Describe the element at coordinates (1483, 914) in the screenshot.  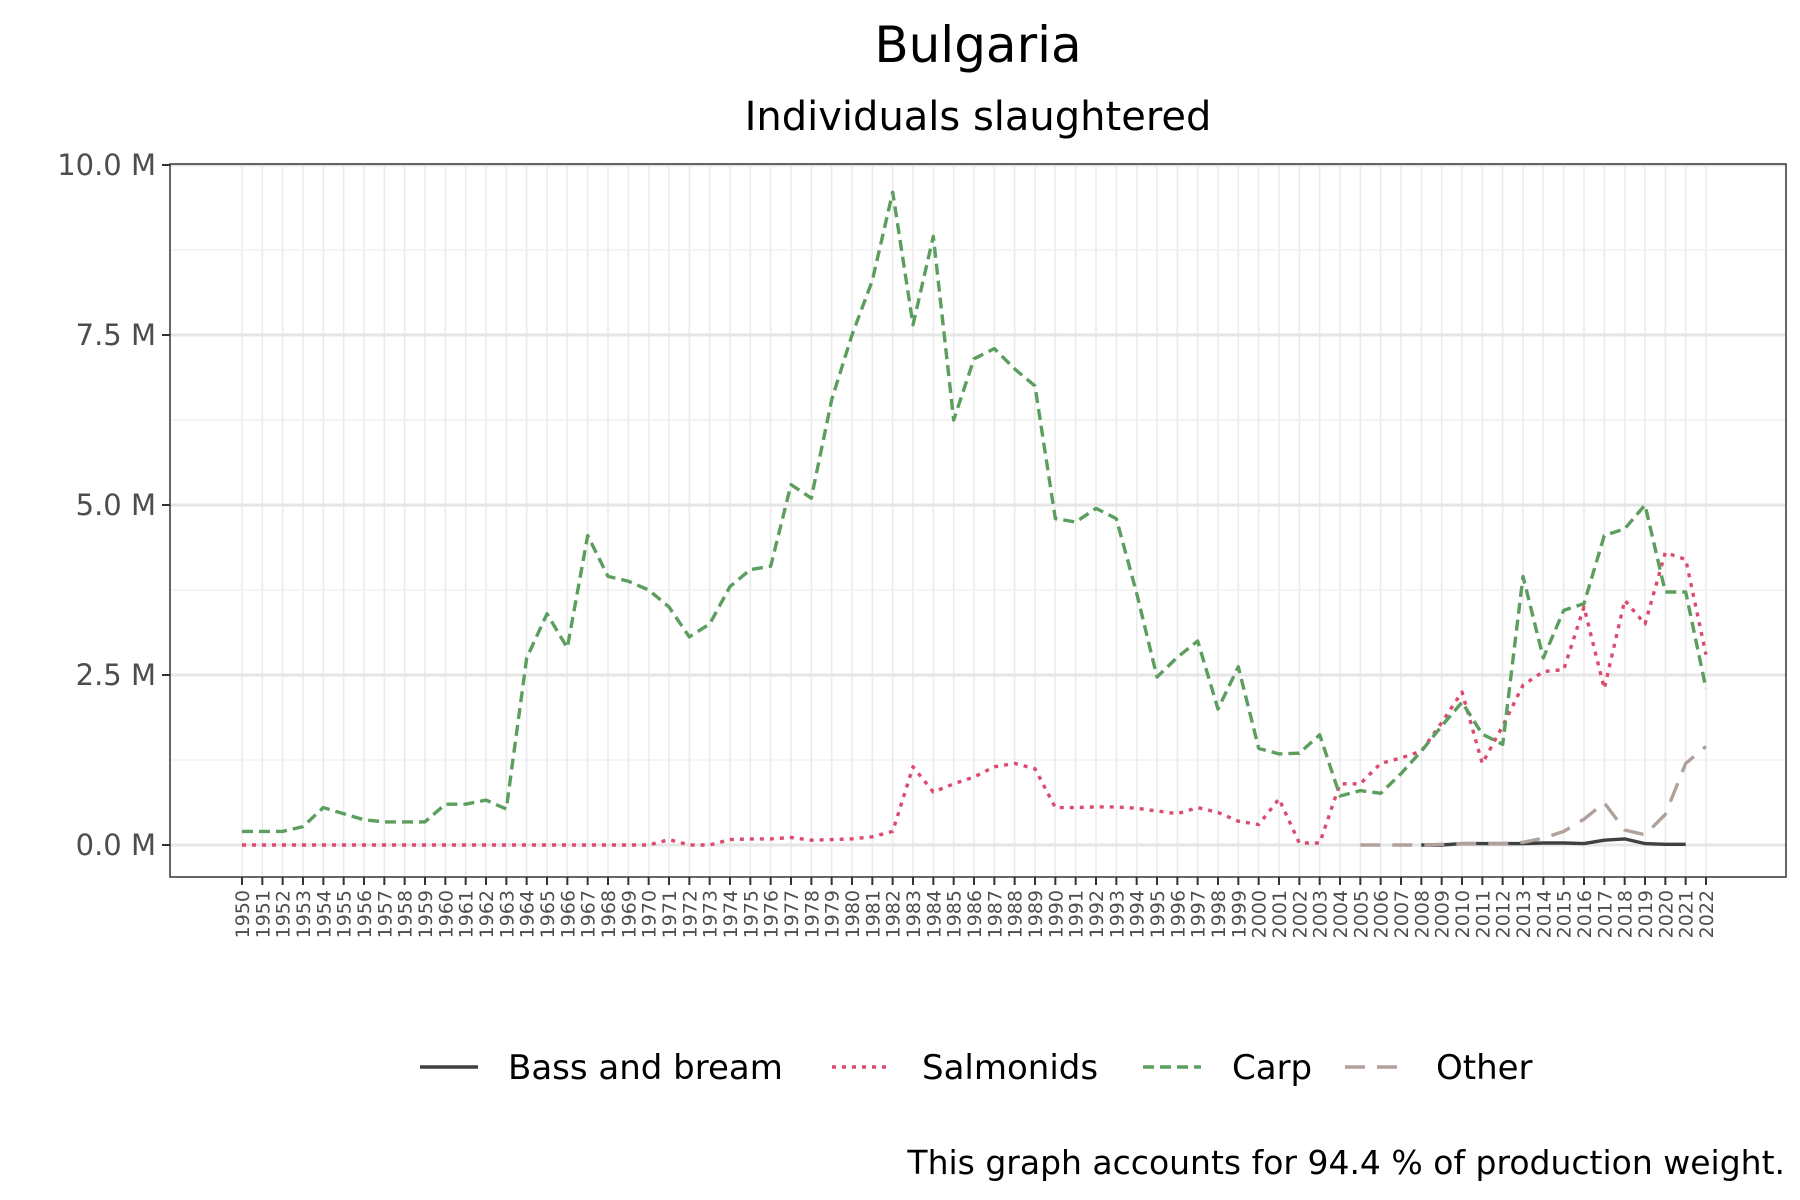
I see `x-tick-label: 2011` at that location.